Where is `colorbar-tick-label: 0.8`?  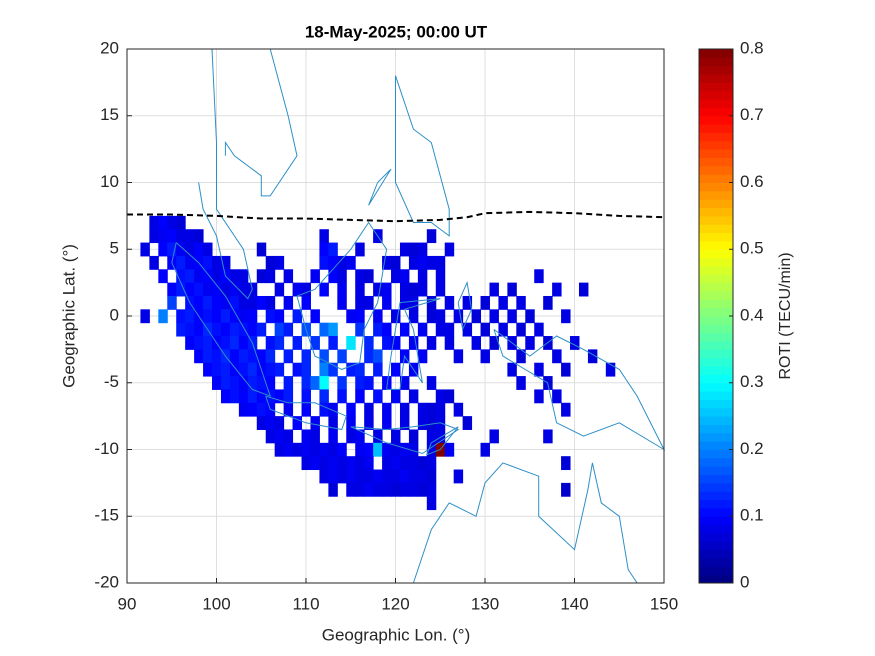 colorbar-tick-label: 0.8 is located at coordinates (752, 47).